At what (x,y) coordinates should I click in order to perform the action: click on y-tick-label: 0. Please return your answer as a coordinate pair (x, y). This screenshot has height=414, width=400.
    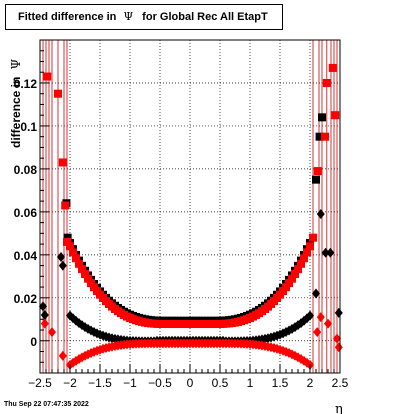
    Looking at the image, I should click on (33, 342).